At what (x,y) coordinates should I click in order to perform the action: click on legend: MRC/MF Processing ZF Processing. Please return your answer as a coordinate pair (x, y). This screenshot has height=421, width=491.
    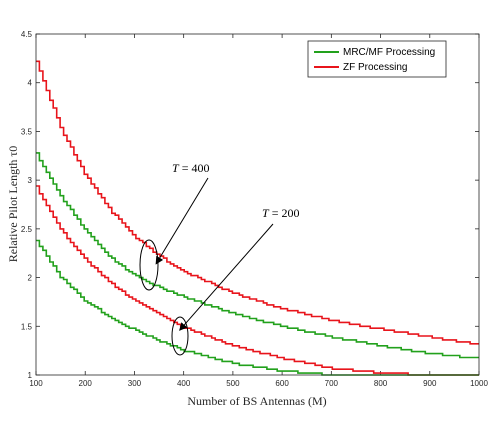
    Looking at the image, I should click on (377, 59).